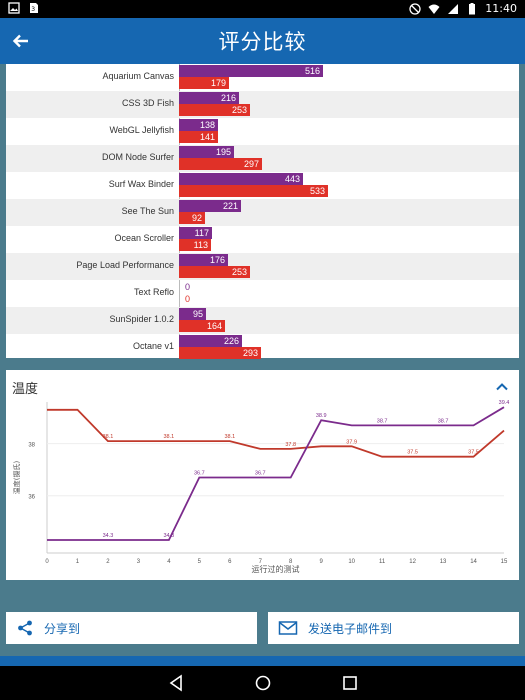 Image resolution: width=525 pixels, height=700 pixels. What do you see at coordinates (139, 562) in the screenshot?
I see `x-tick-label: 3` at bounding box center [139, 562].